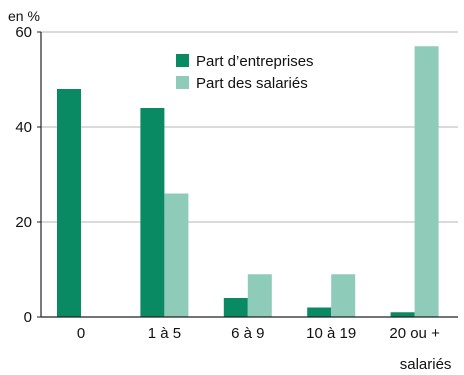  What do you see at coordinates (255, 61) in the screenshot?
I see `legend-label: Part d’entreprises` at bounding box center [255, 61].